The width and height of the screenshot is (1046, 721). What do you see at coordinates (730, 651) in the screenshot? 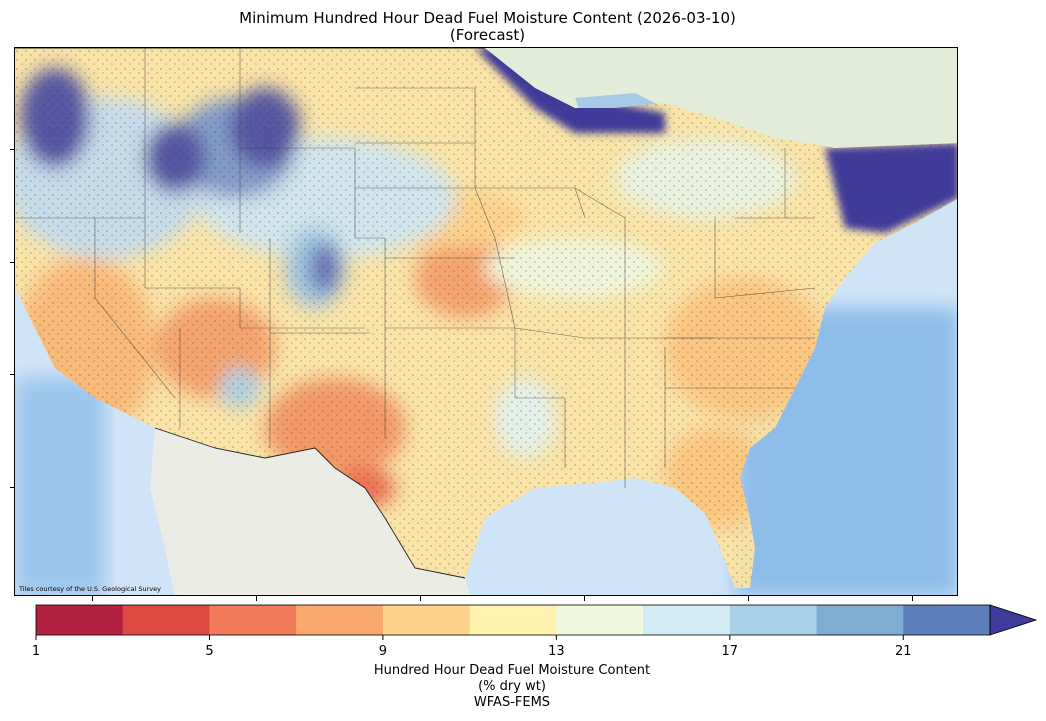
I see `colorbar-tick-label: 17` at bounding box center [730, 651].